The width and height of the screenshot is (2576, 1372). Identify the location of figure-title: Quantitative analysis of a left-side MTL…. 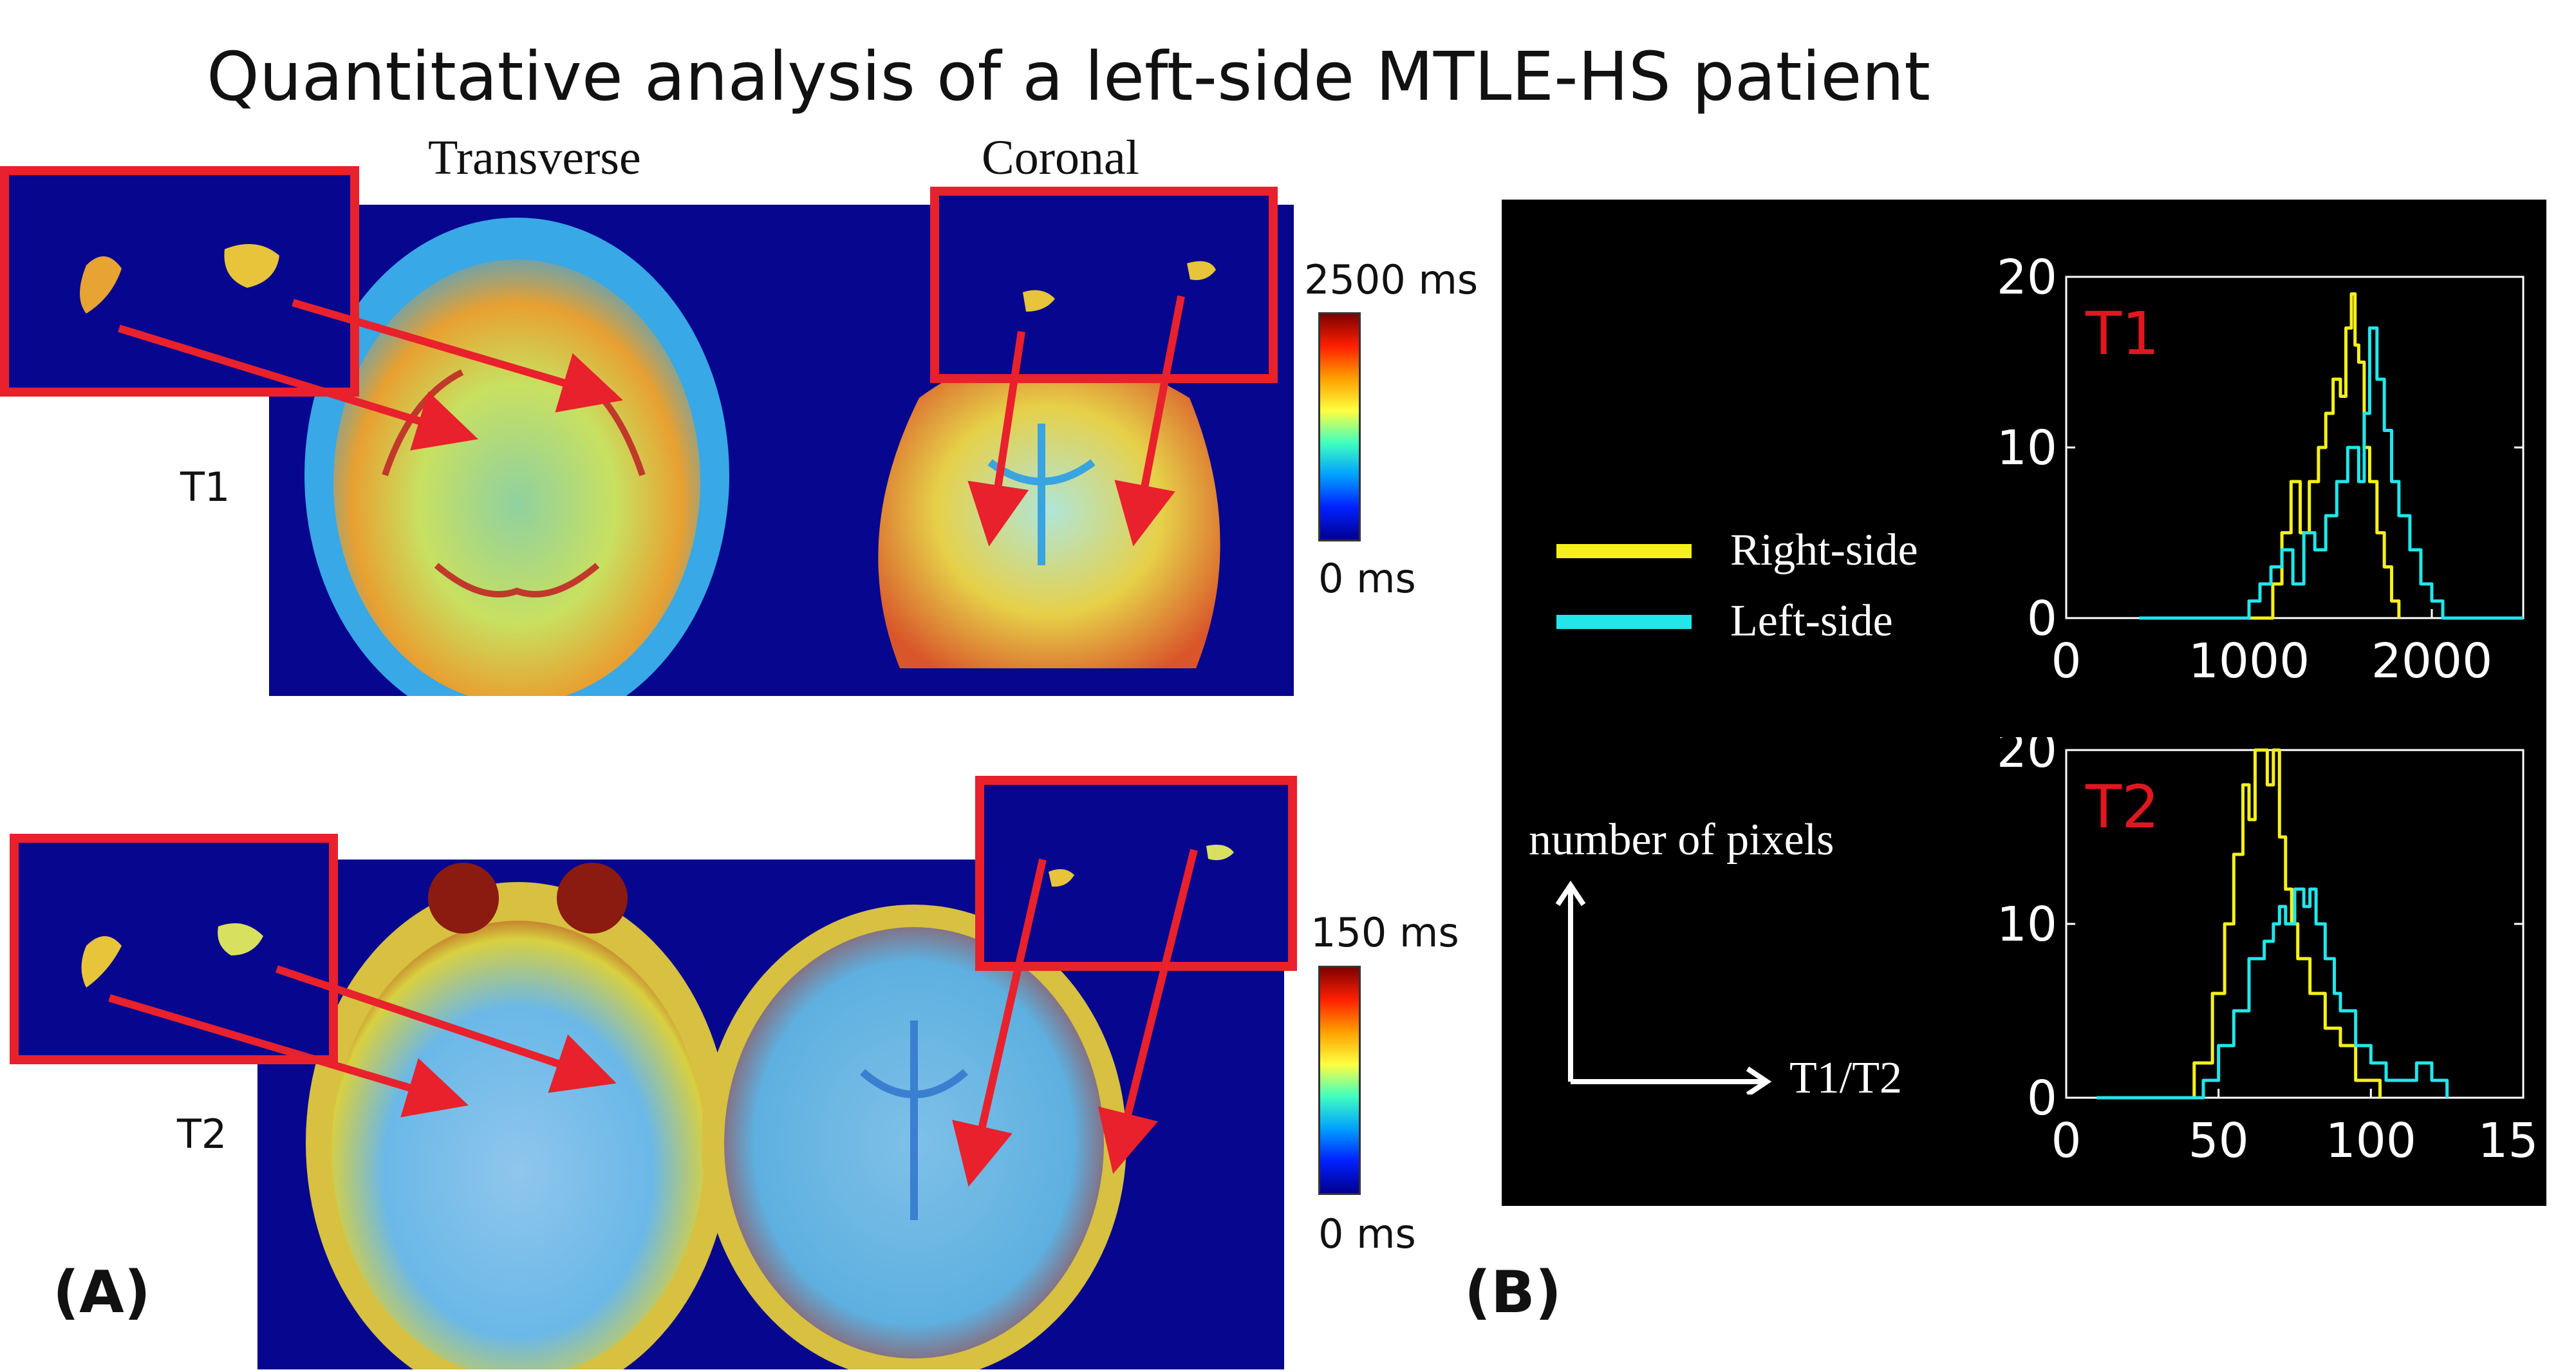
(1068, 76).